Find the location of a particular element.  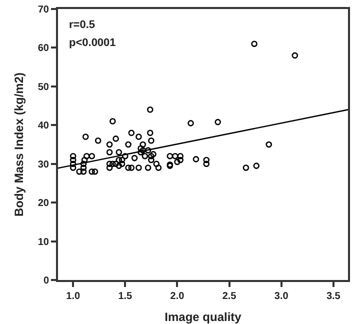

x-tick-label: 1.5 is located at coordinates (125, 296).